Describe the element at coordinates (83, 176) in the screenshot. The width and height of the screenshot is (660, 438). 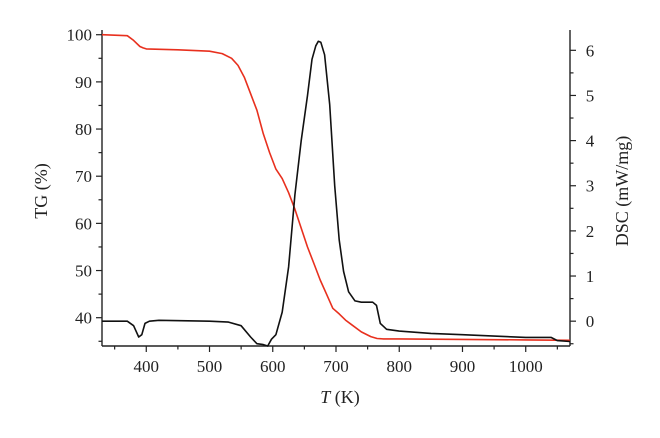
I see `left-y-tick-label: 70` at that location.